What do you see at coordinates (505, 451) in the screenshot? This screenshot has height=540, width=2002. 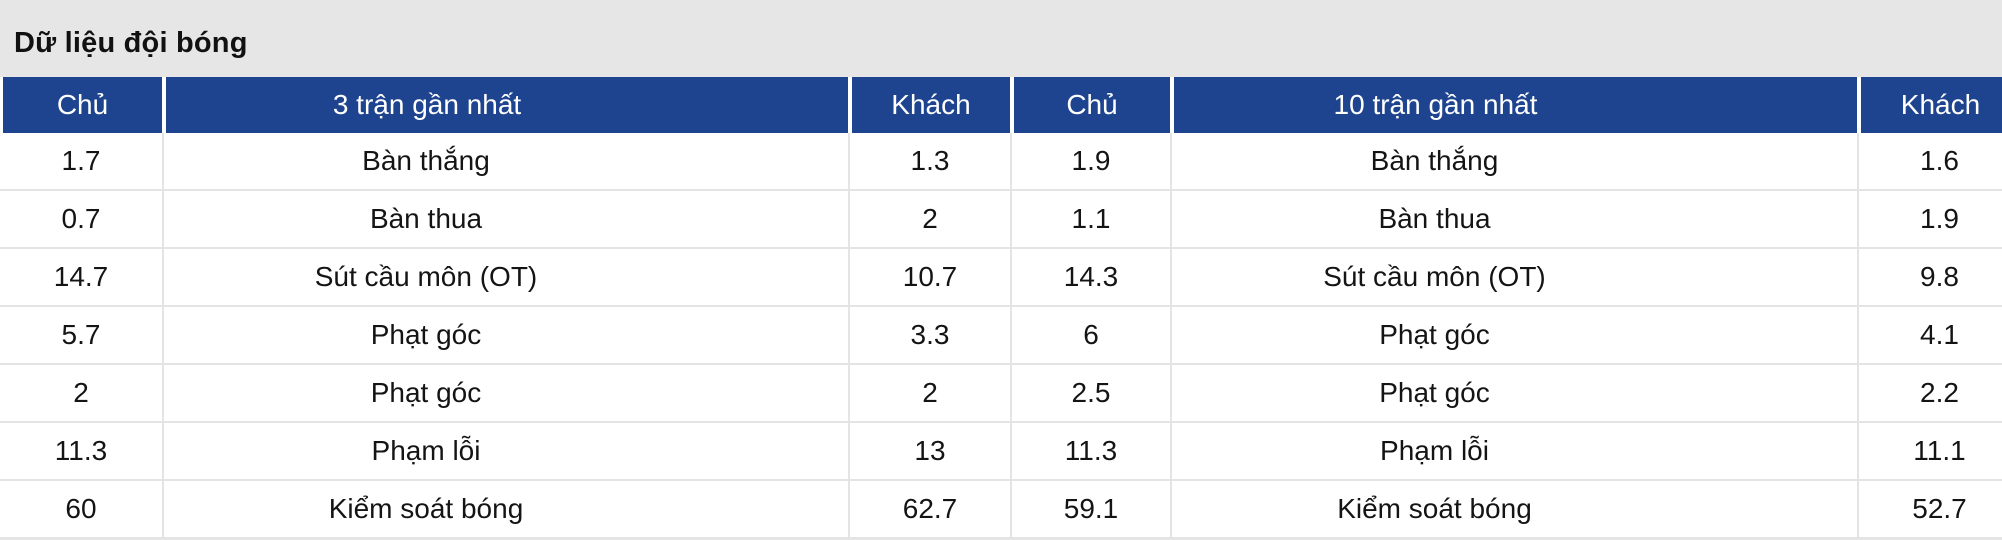 I see `l3-stat-name: Phạm lỗi` at bounding box center [505, 451].